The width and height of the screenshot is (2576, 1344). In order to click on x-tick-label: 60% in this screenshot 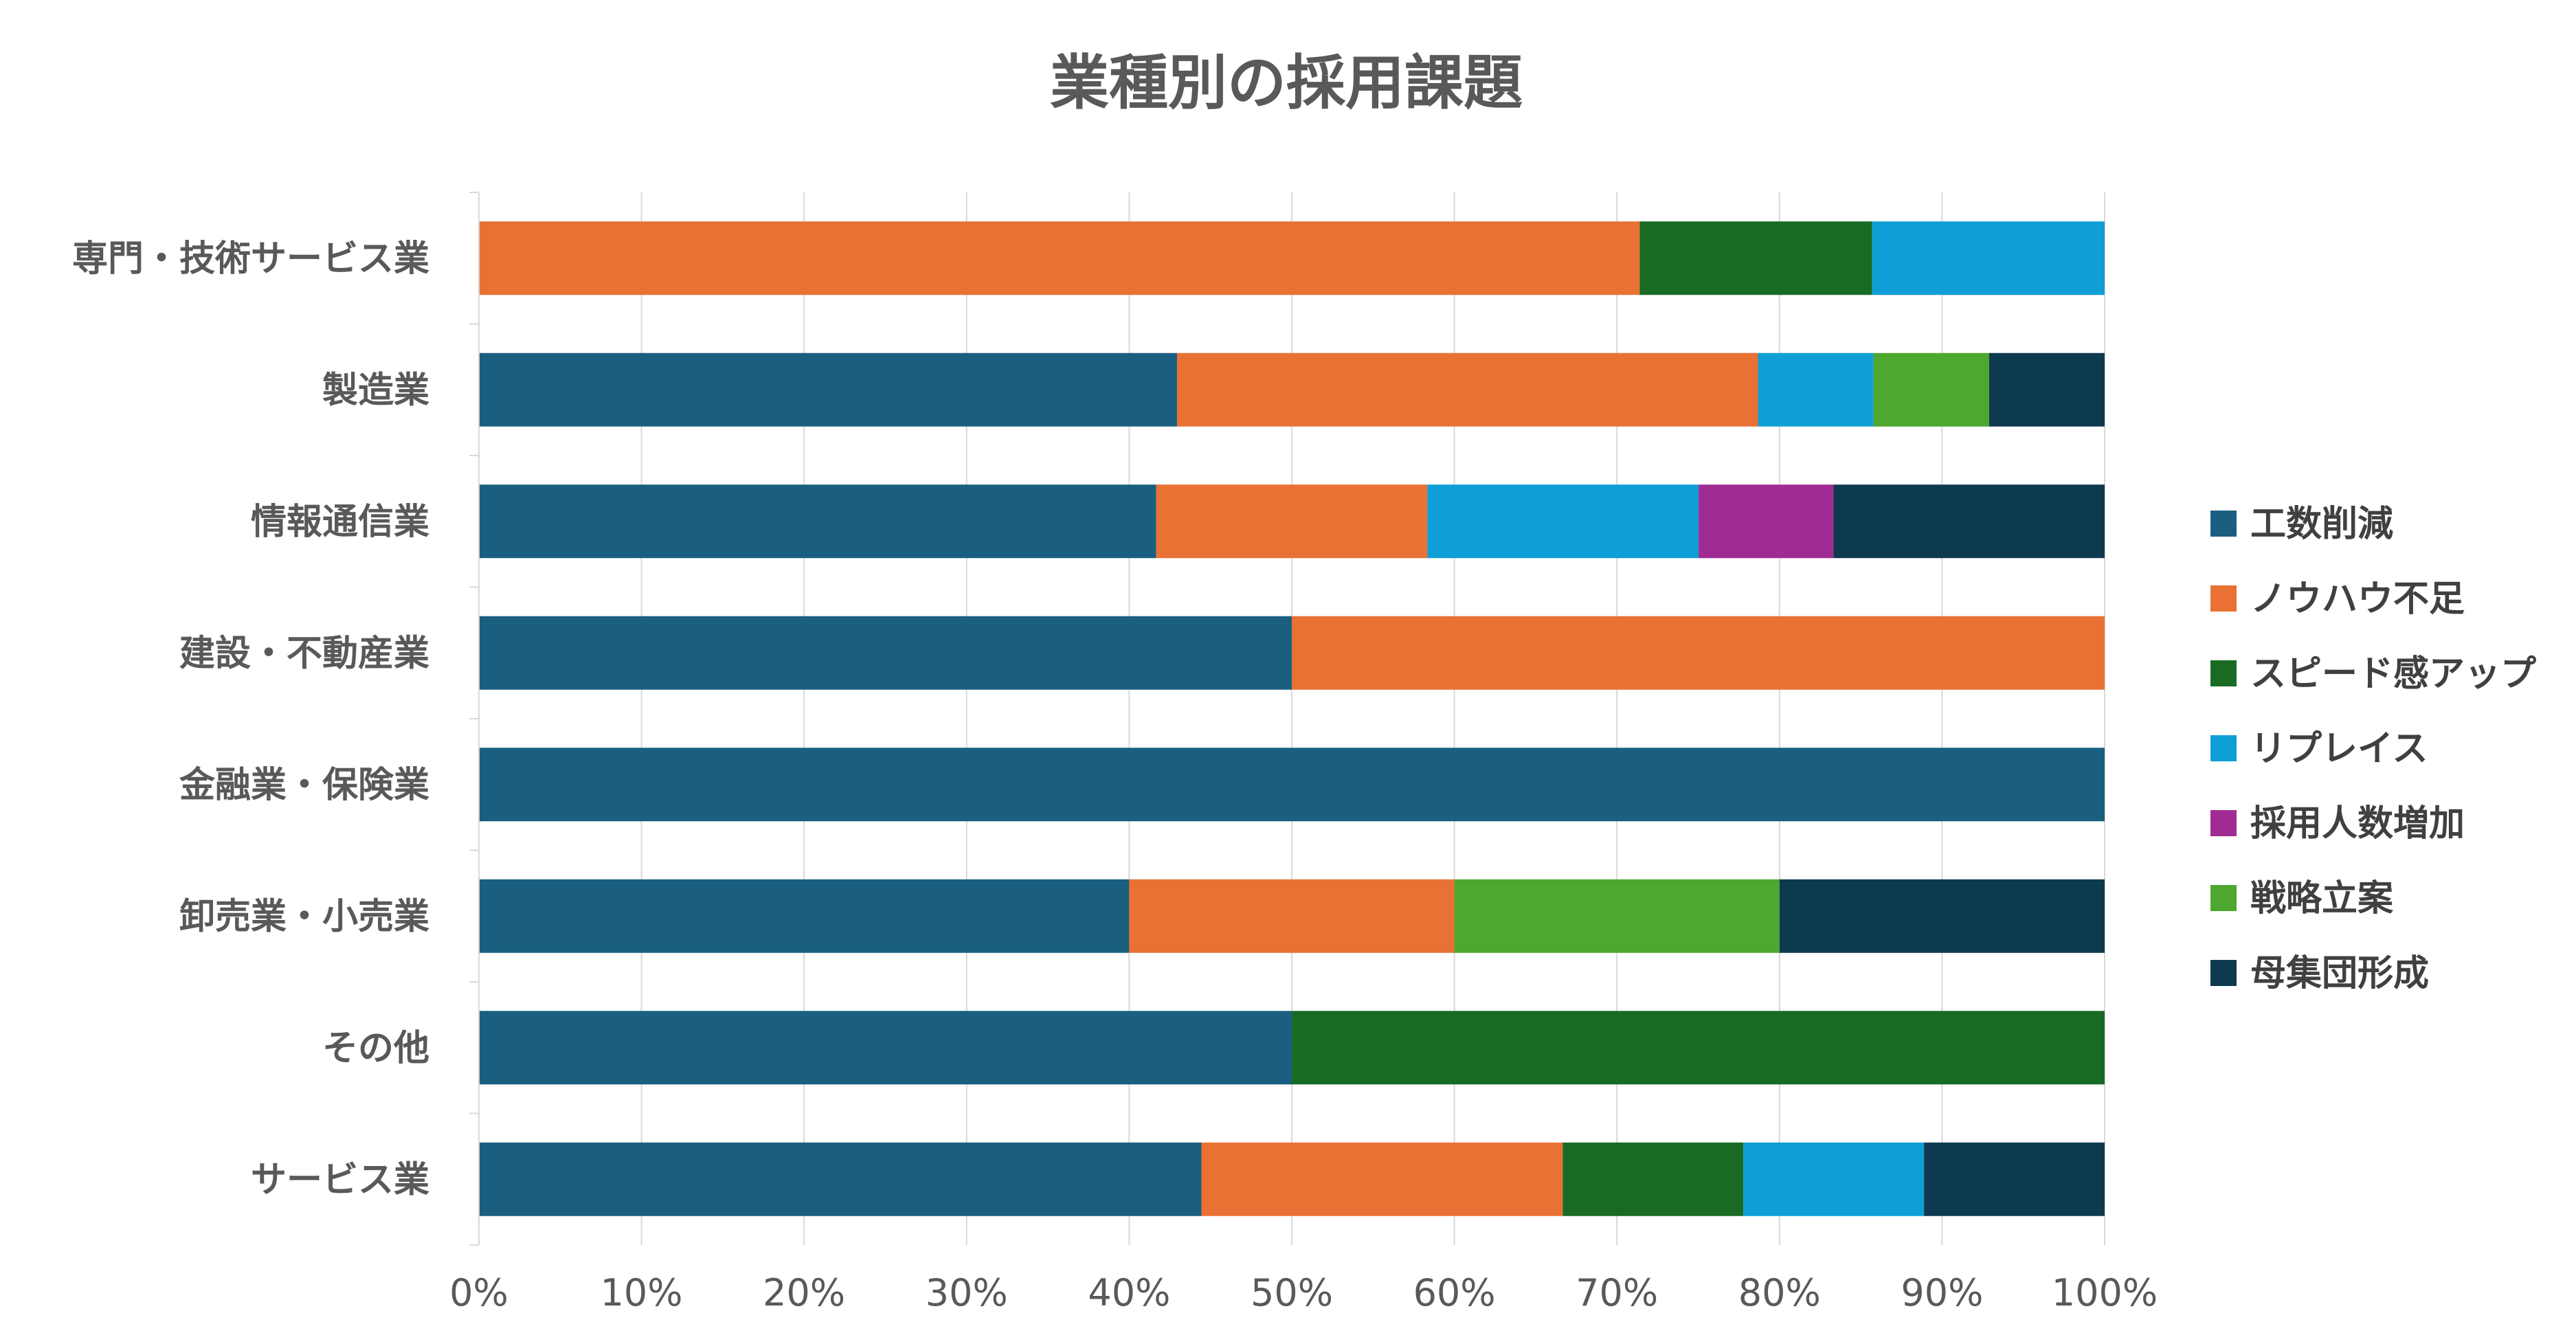, I will do `click(1454, 1292)`.